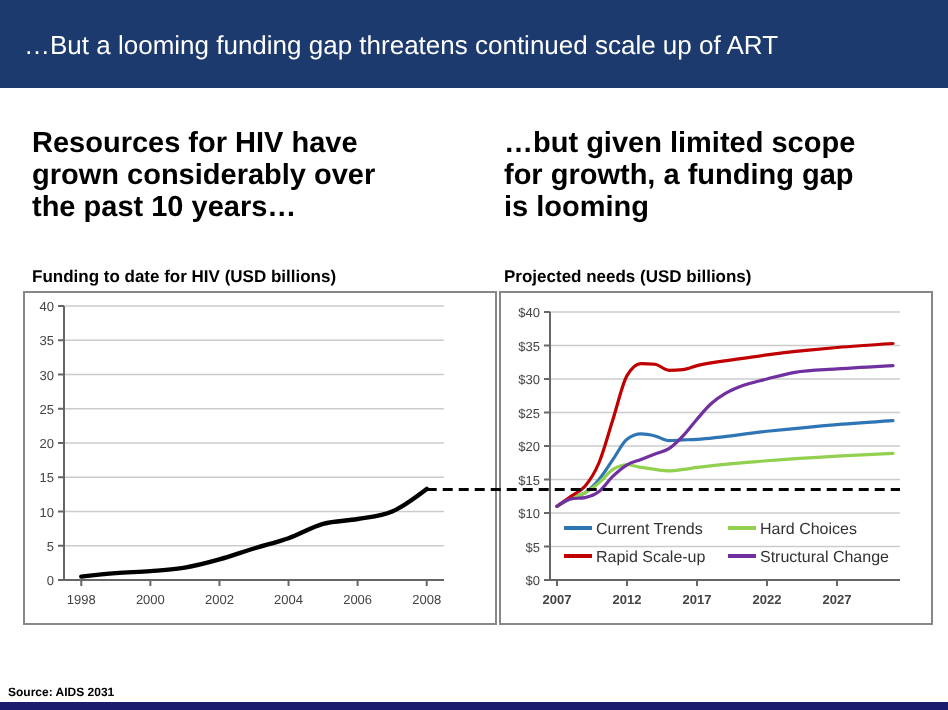 The image size is (948, 710). What do you see at coordinates (680, 176) in the screenshot?
I see `text: …but given limited scope for growth, a funding gap is looming` at bounding box center [680, 176].